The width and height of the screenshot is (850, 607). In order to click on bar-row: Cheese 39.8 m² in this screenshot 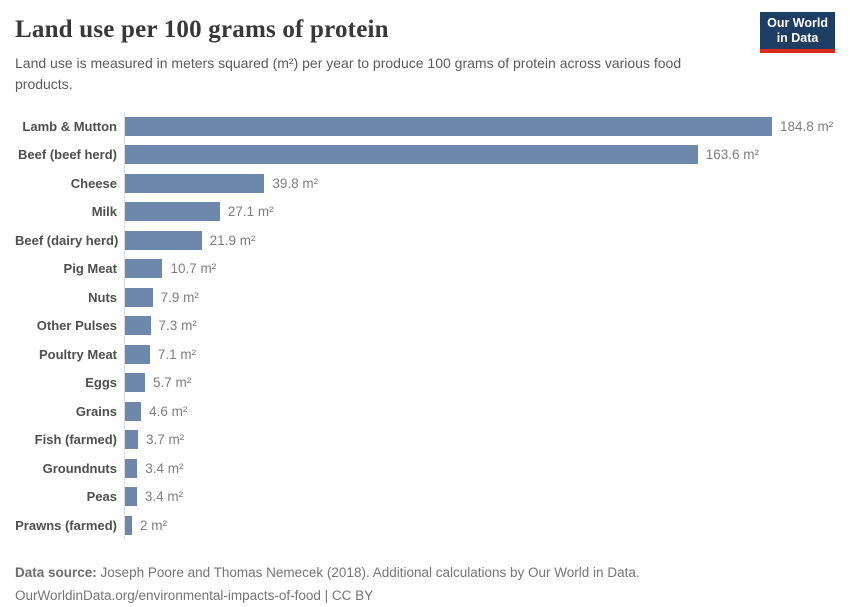, I will do `click(425, 183)`.